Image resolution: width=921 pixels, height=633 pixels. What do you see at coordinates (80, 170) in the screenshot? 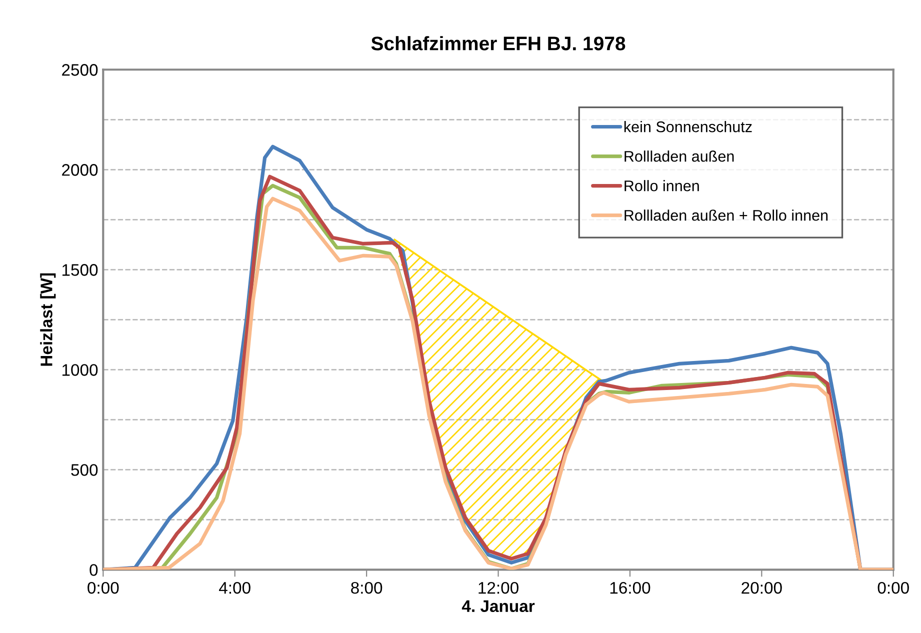
I see `y-tick-label: 2000` at bounding box center [80, 170].